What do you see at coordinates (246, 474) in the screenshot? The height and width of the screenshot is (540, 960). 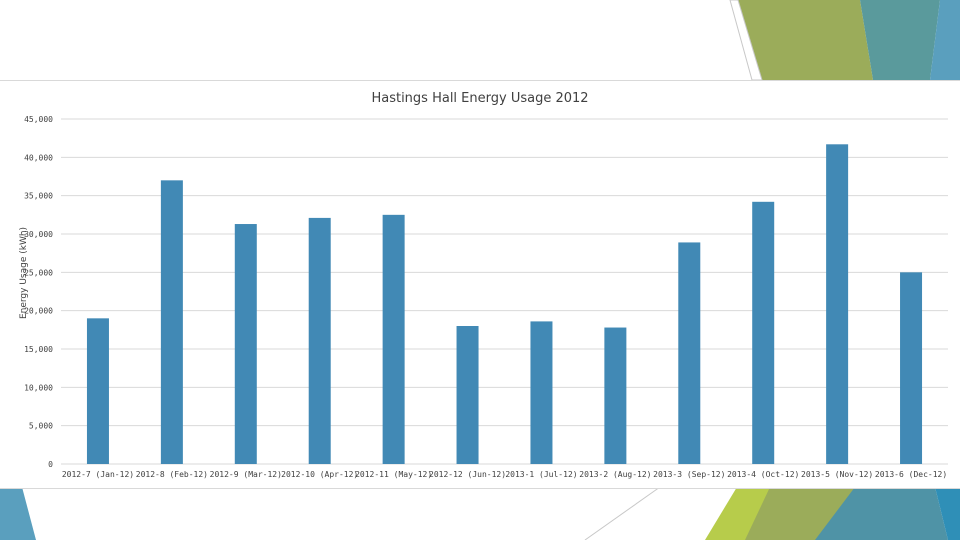 I see `x-tick-label: 2012-9 (Mar-12)` at bounding box center [246, 474].